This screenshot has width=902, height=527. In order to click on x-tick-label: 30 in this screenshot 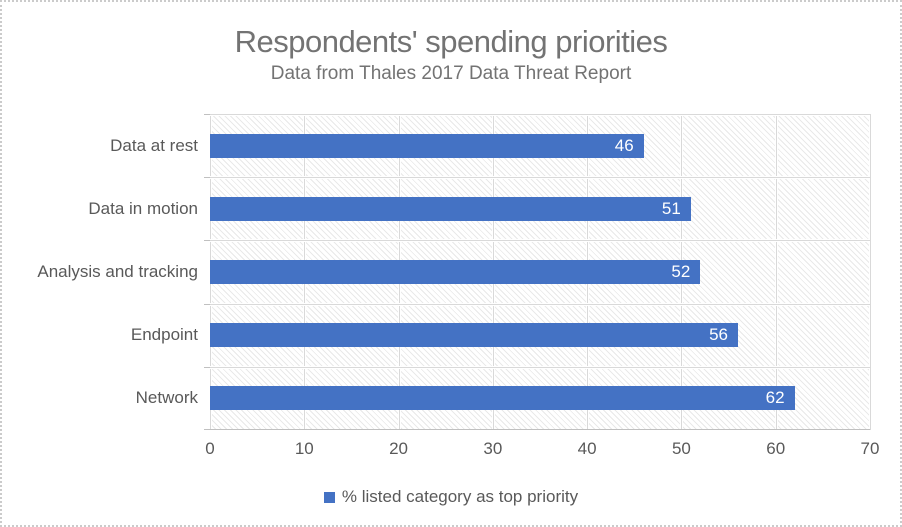, I will do `click(493, 448)`.